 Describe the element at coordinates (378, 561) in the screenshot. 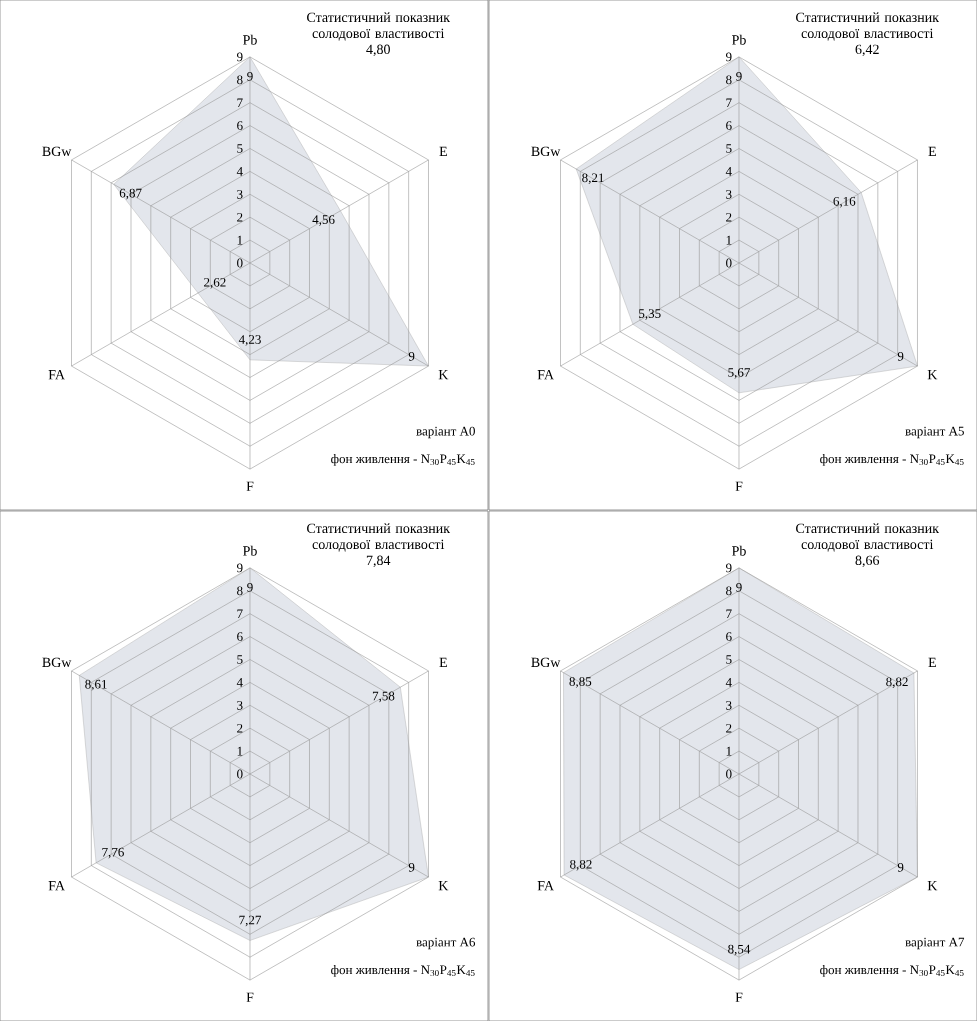

I see `text: 7,84` at that location.